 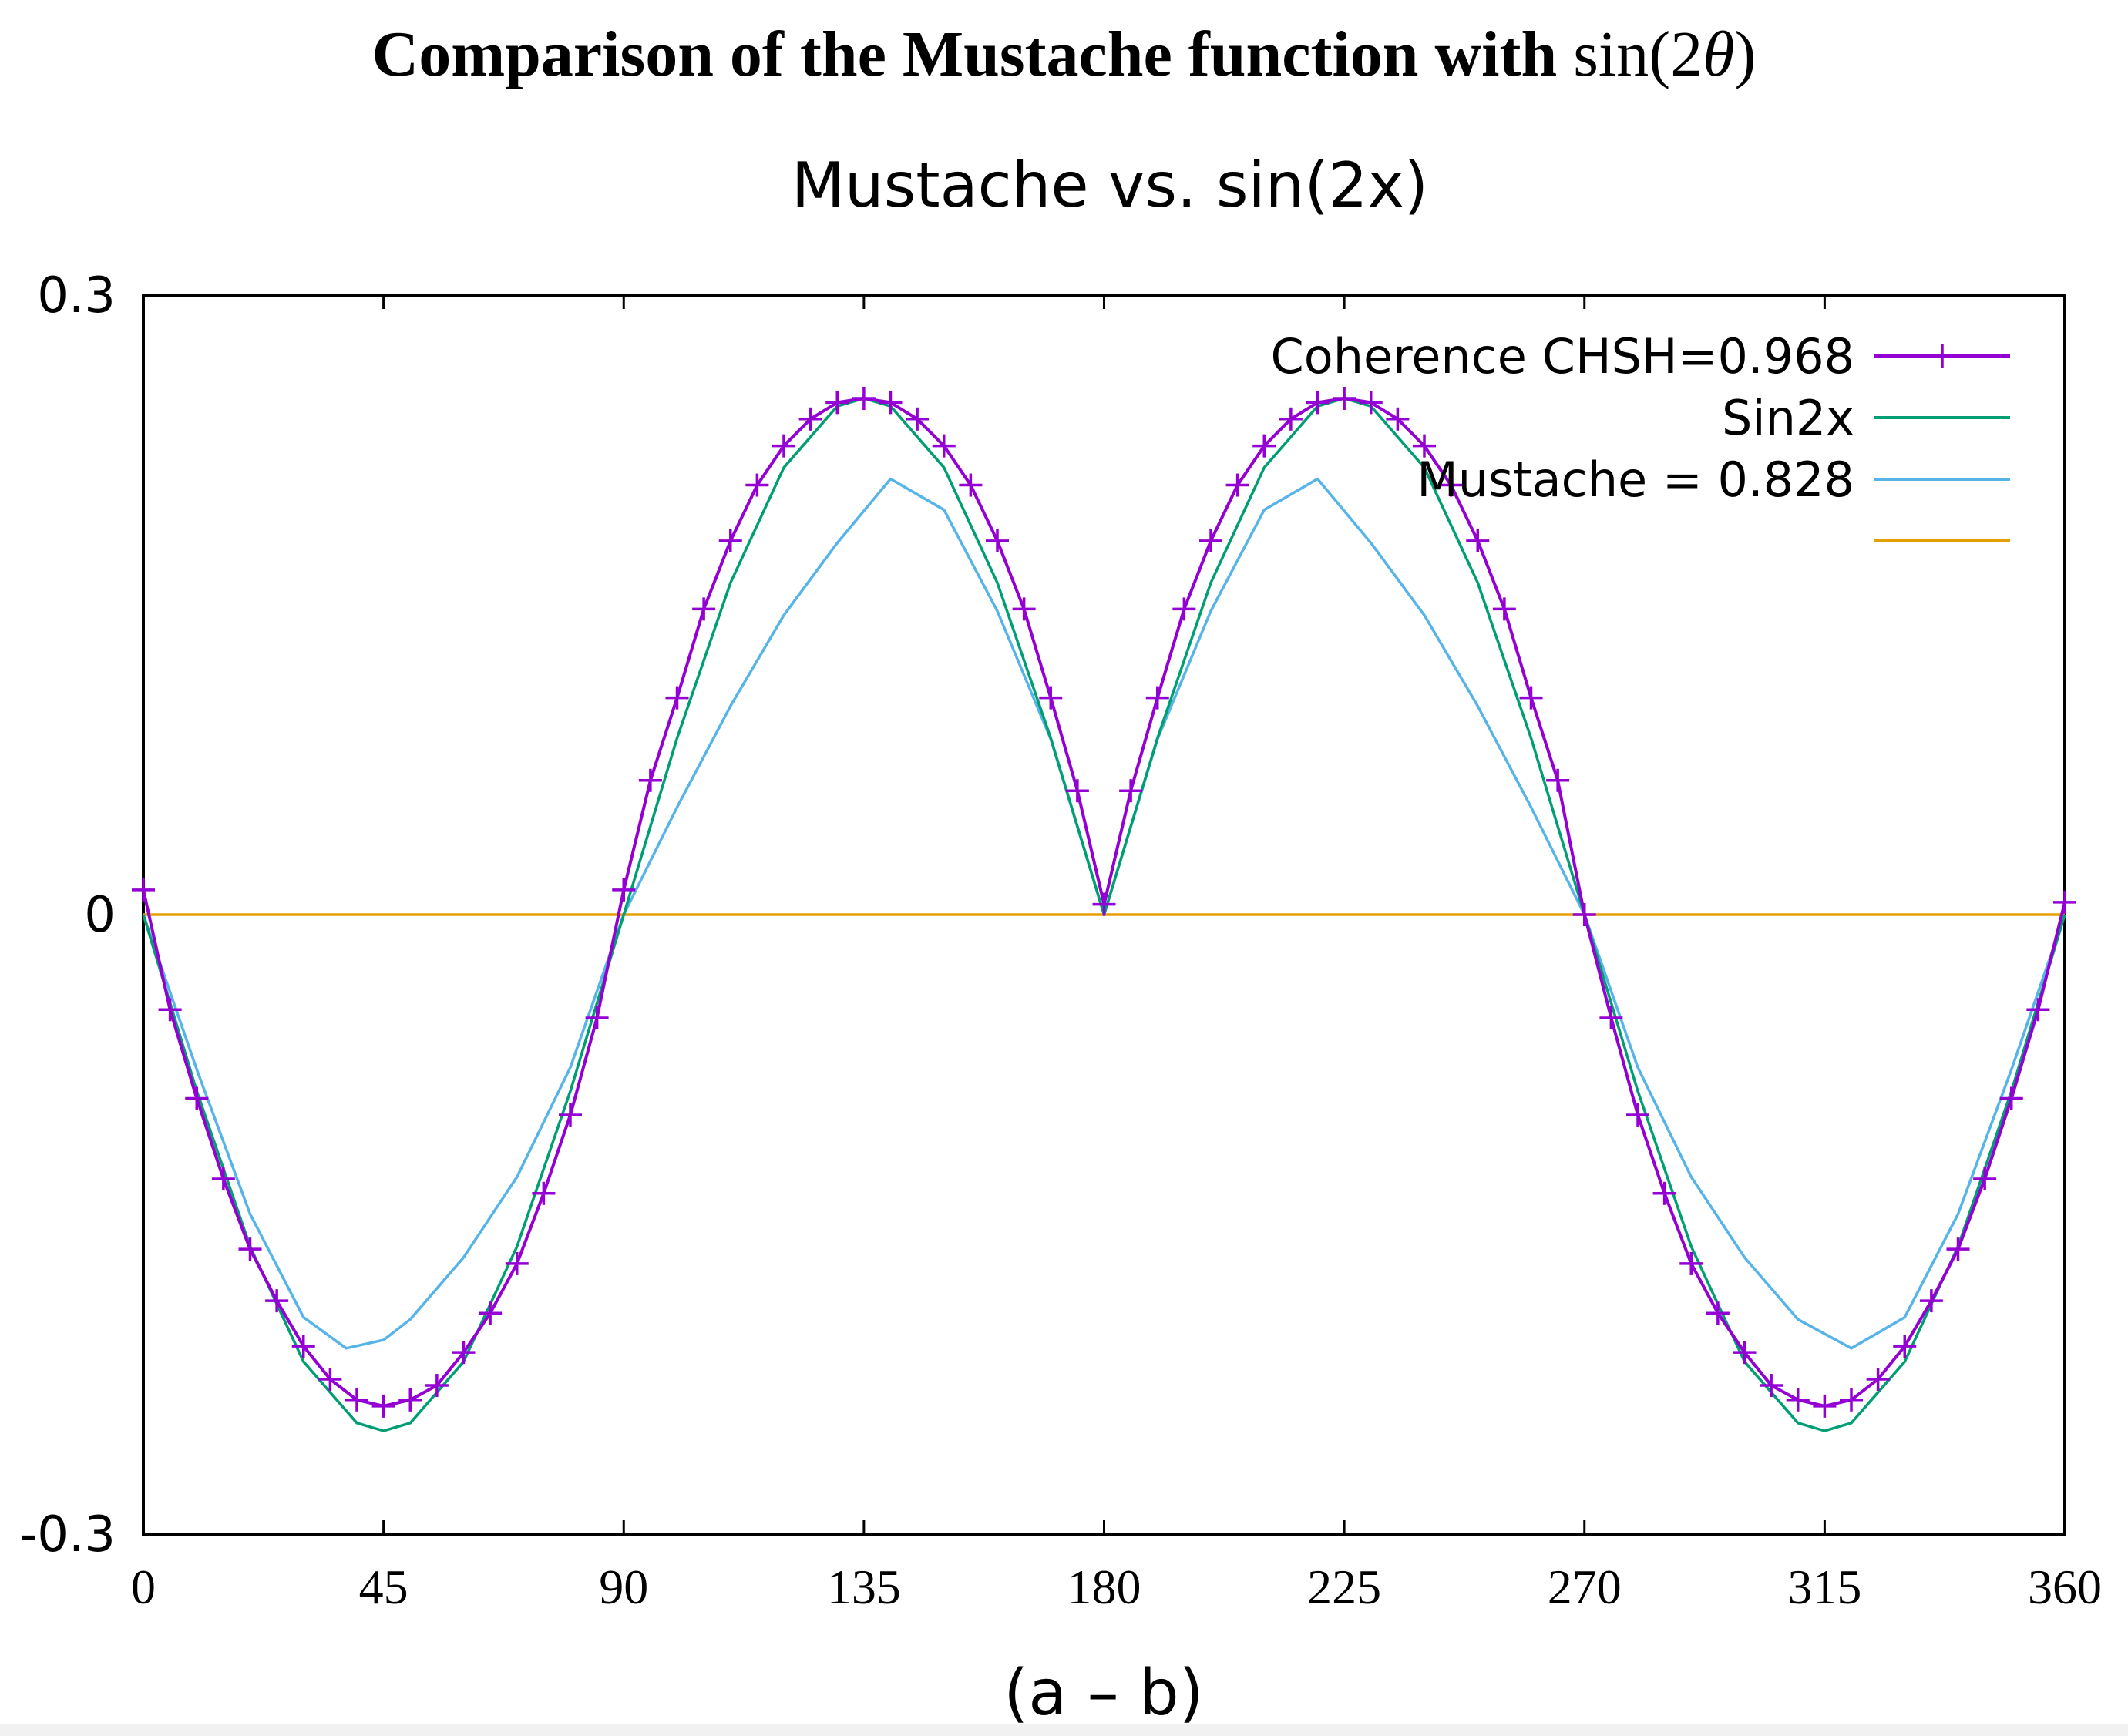 What do you see at coordinates (1562, 356) in the screenshot?
I see `legend-label: Coherence CHSH=0.968` at bounding box center [1562, 356].